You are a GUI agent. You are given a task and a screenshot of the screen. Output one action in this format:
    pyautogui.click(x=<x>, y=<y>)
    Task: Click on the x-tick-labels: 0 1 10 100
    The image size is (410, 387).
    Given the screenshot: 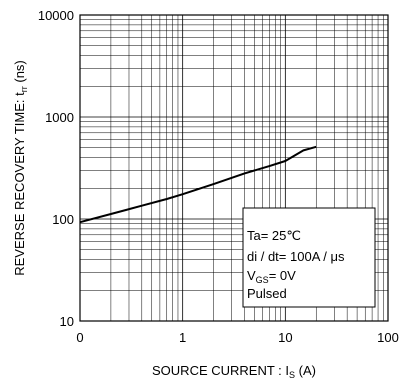 What is the action you would take?
    pyautogui.click(x=237, y=337)
    